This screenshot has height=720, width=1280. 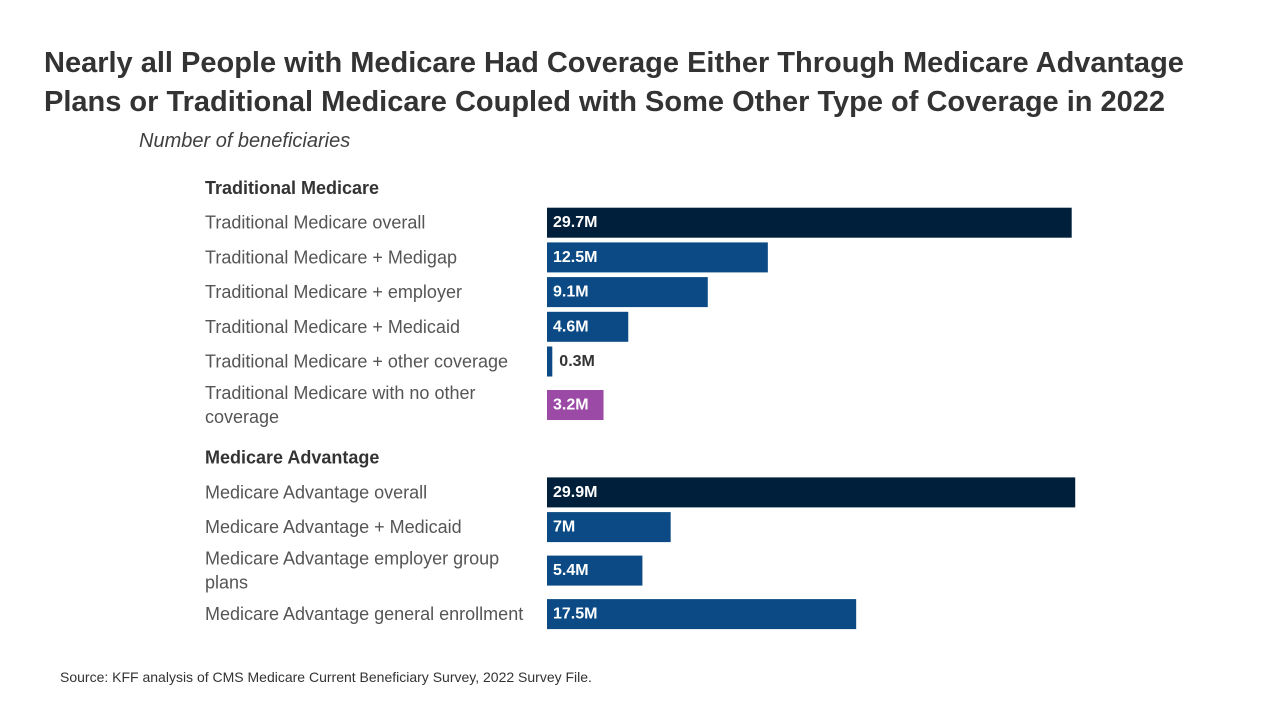 I want to click on value-label: 9.1M, so click(x=571, y=292).